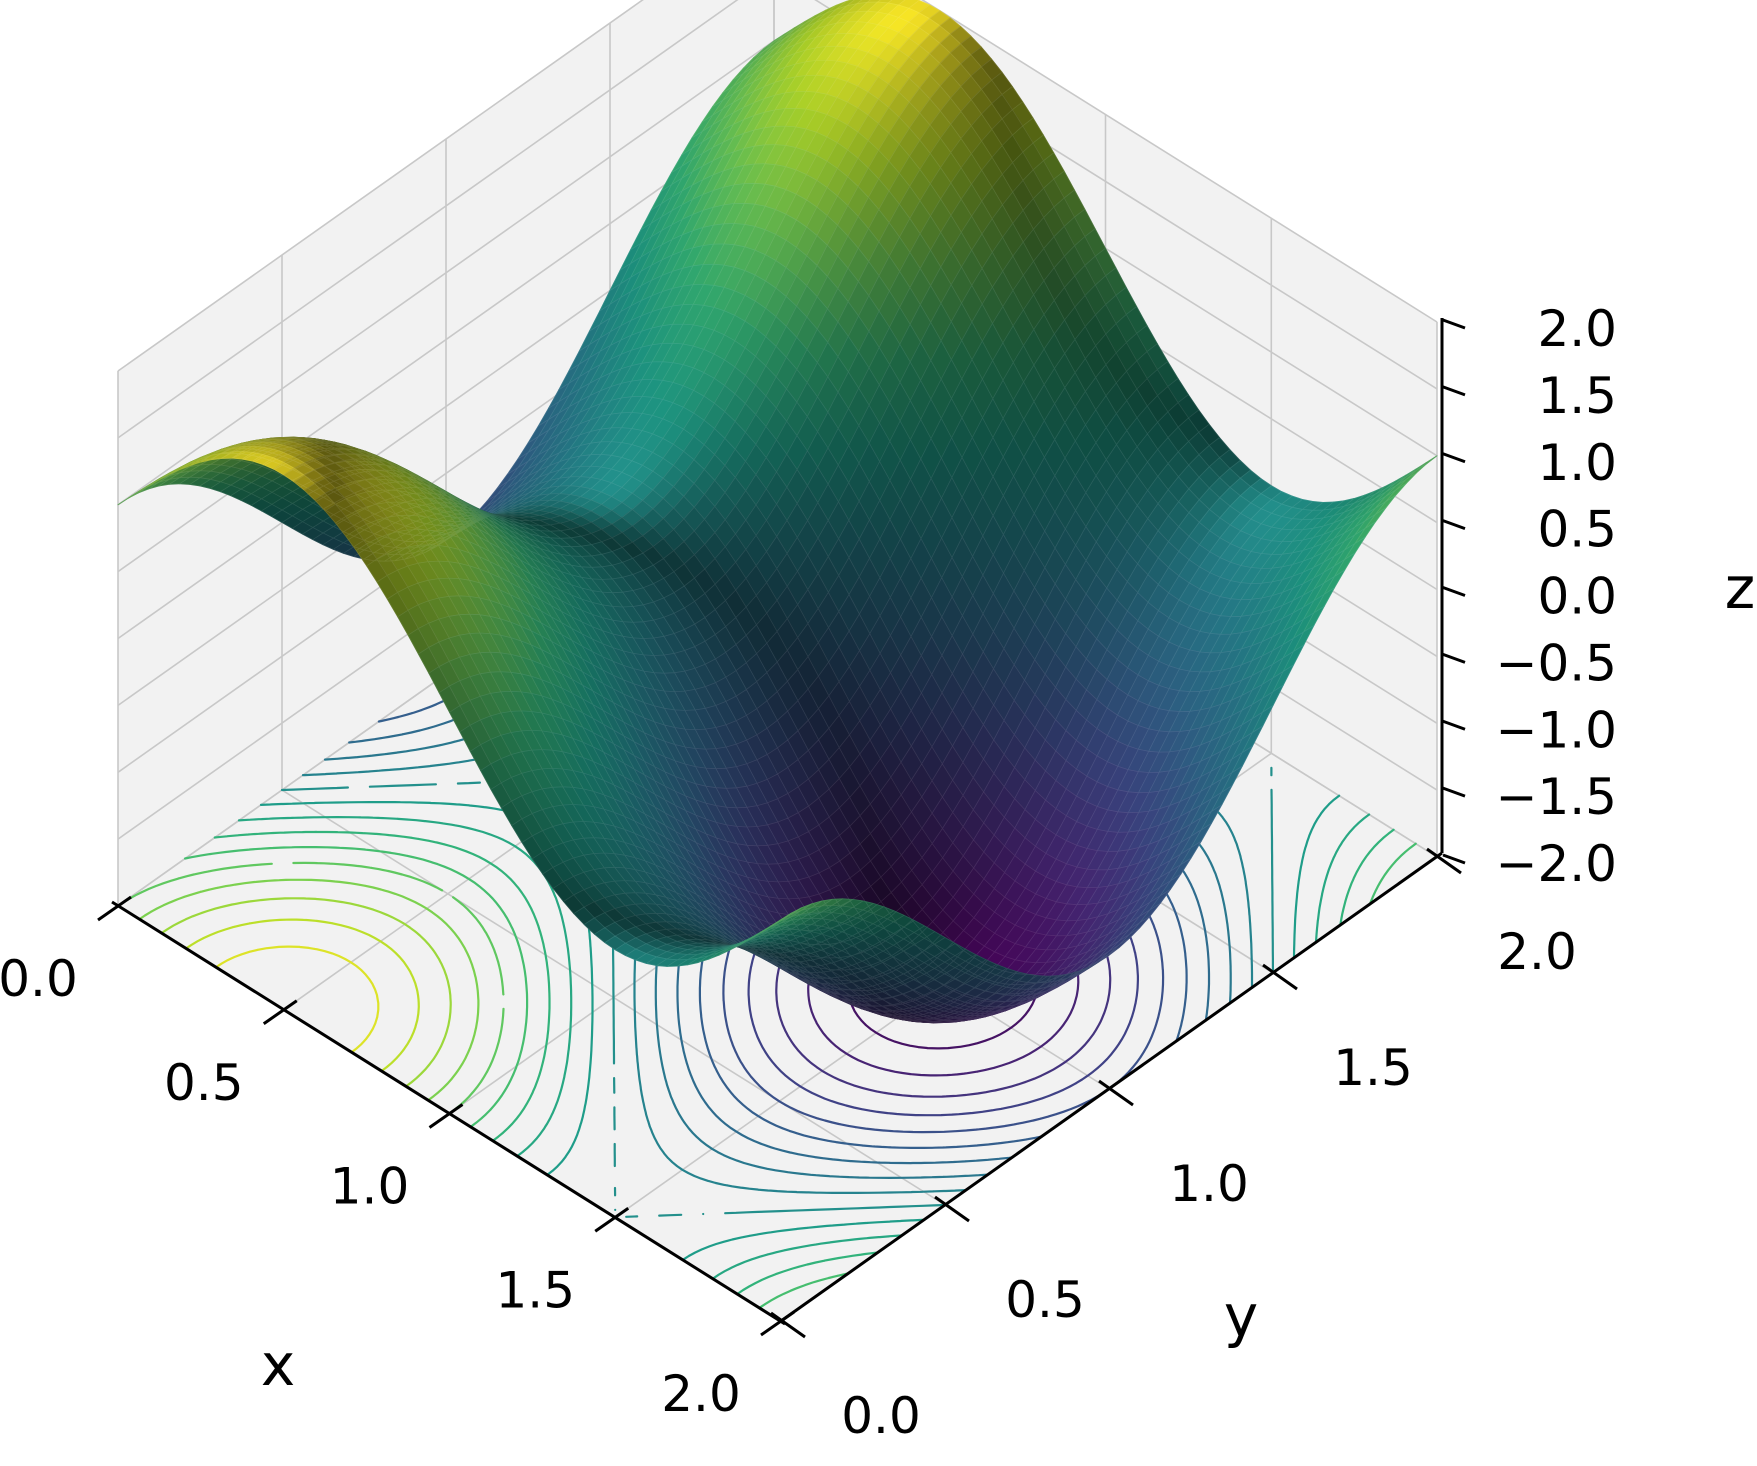 The width and height of the screenshot is (1757, 1466). I want to click on z-axis-title: z, so click(1740, 588).